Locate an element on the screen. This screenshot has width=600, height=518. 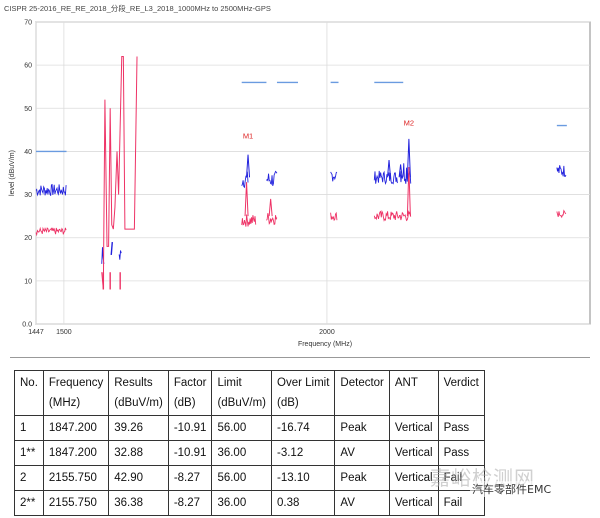
section-divider is located at coordinates (300, 357).